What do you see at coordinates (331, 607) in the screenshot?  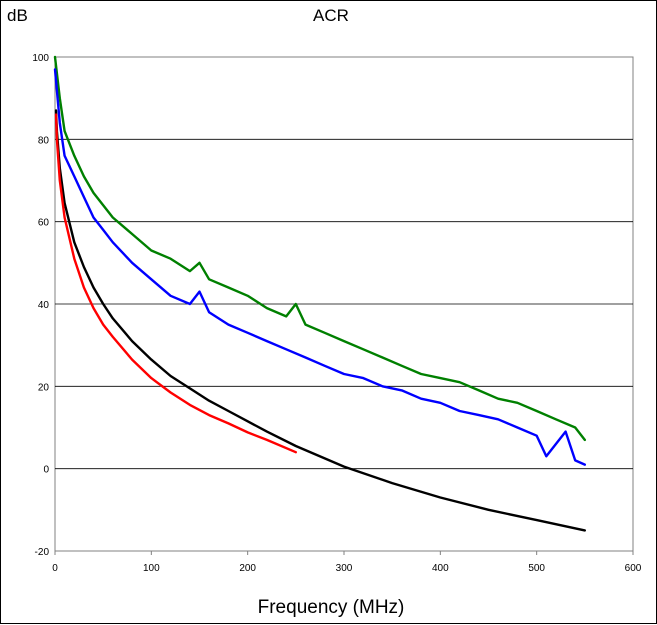 I see `x-axis-label: Frequency (MHz)` at bounding box center [331, 607].